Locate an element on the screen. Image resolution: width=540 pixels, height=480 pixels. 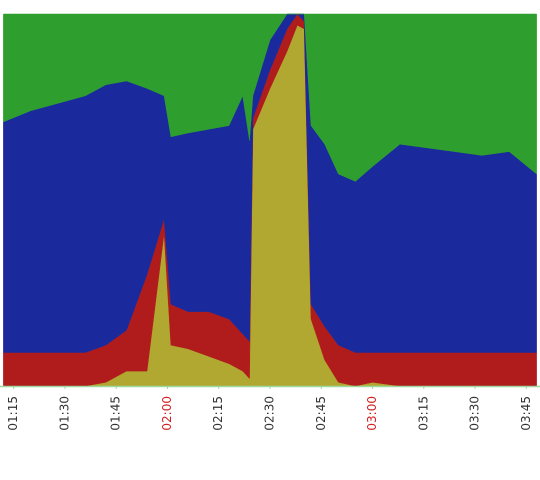
x-tick-label: 01:30 is located at coordinates (64, 413).